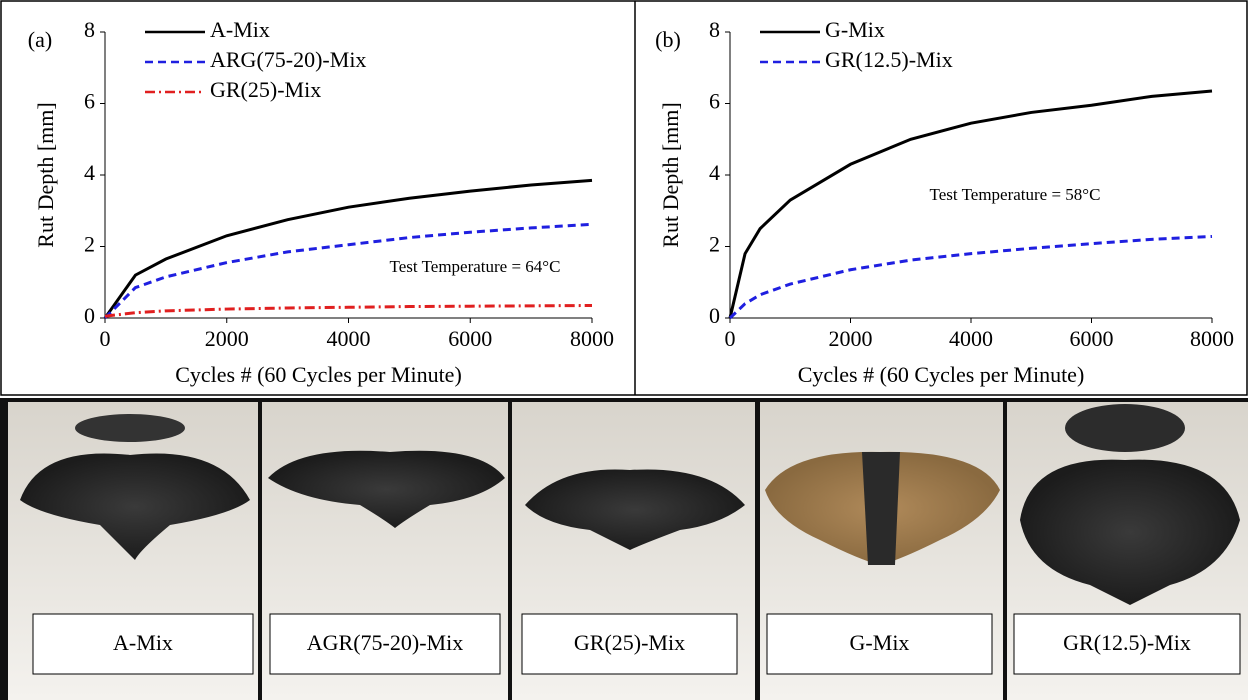 The image size is (1248, 700). Describe the element at coordinates (288, 59) in the screenshot. I see `legend-label: ARG(75-20)-Mix` at that location.